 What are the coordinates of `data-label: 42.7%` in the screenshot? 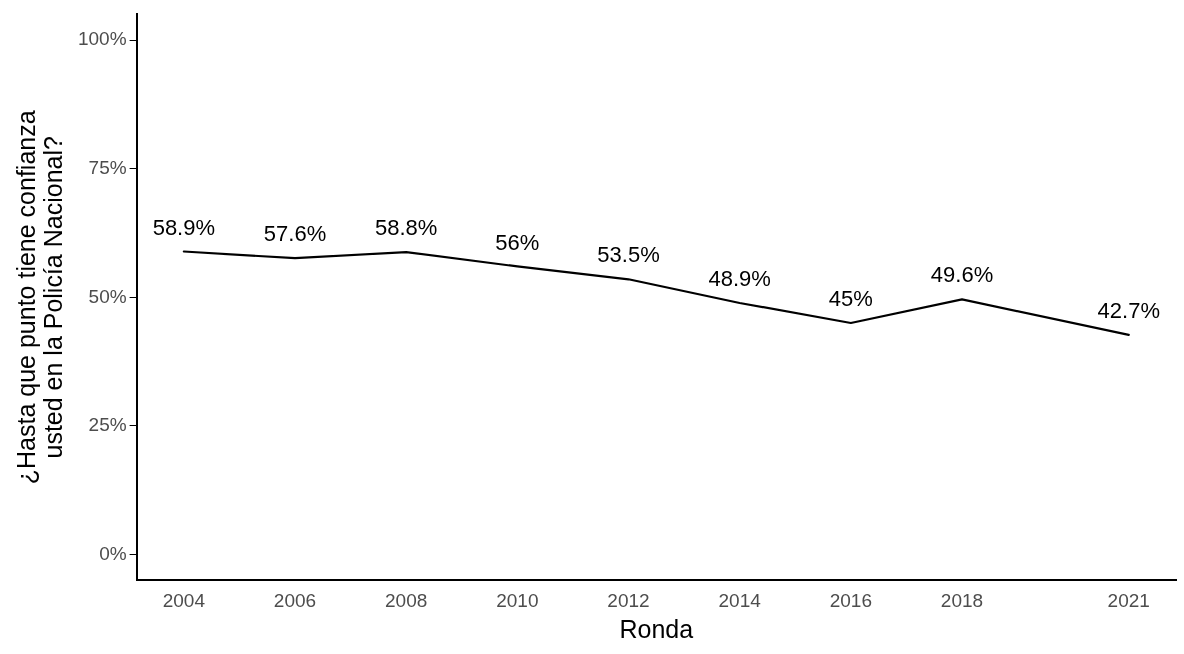 It's located at (1128, 310).